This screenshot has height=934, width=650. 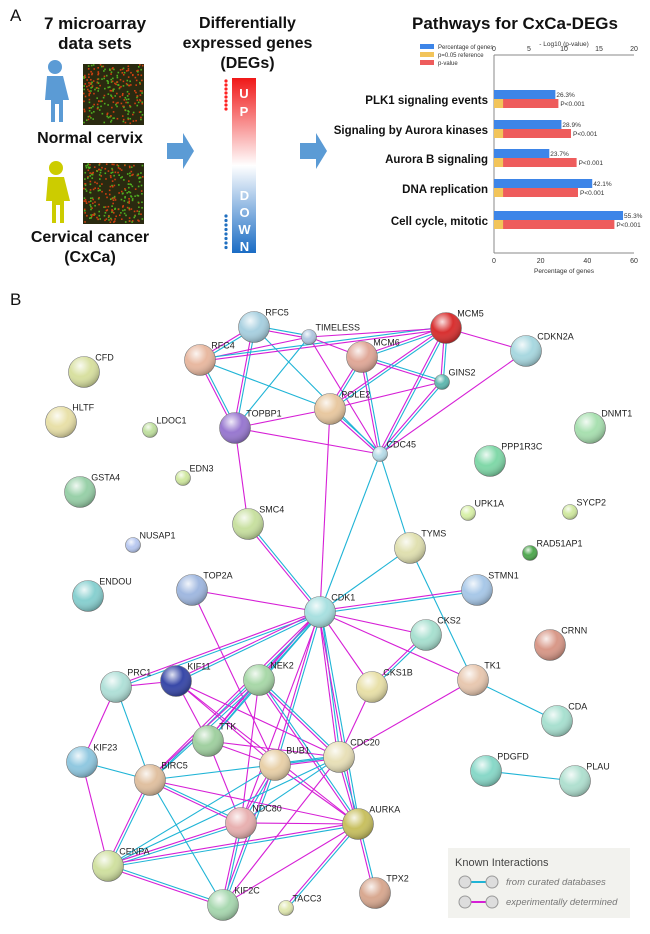 What do you see at coordinates (542, 349) in the screenshot?
I see `protein-node: CDKN2A` at bounding box center [542, 349].